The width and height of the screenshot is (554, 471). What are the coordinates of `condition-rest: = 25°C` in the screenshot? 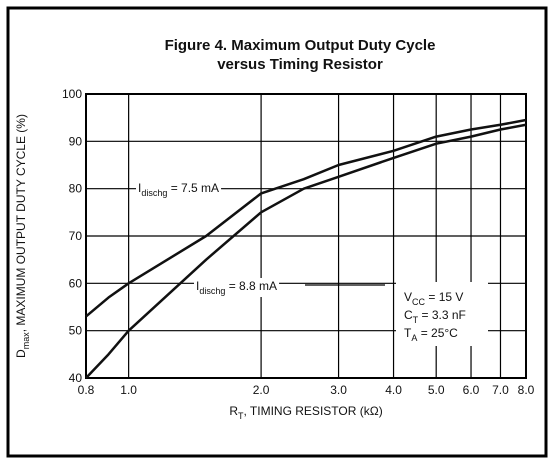 It's located at (437, 333).